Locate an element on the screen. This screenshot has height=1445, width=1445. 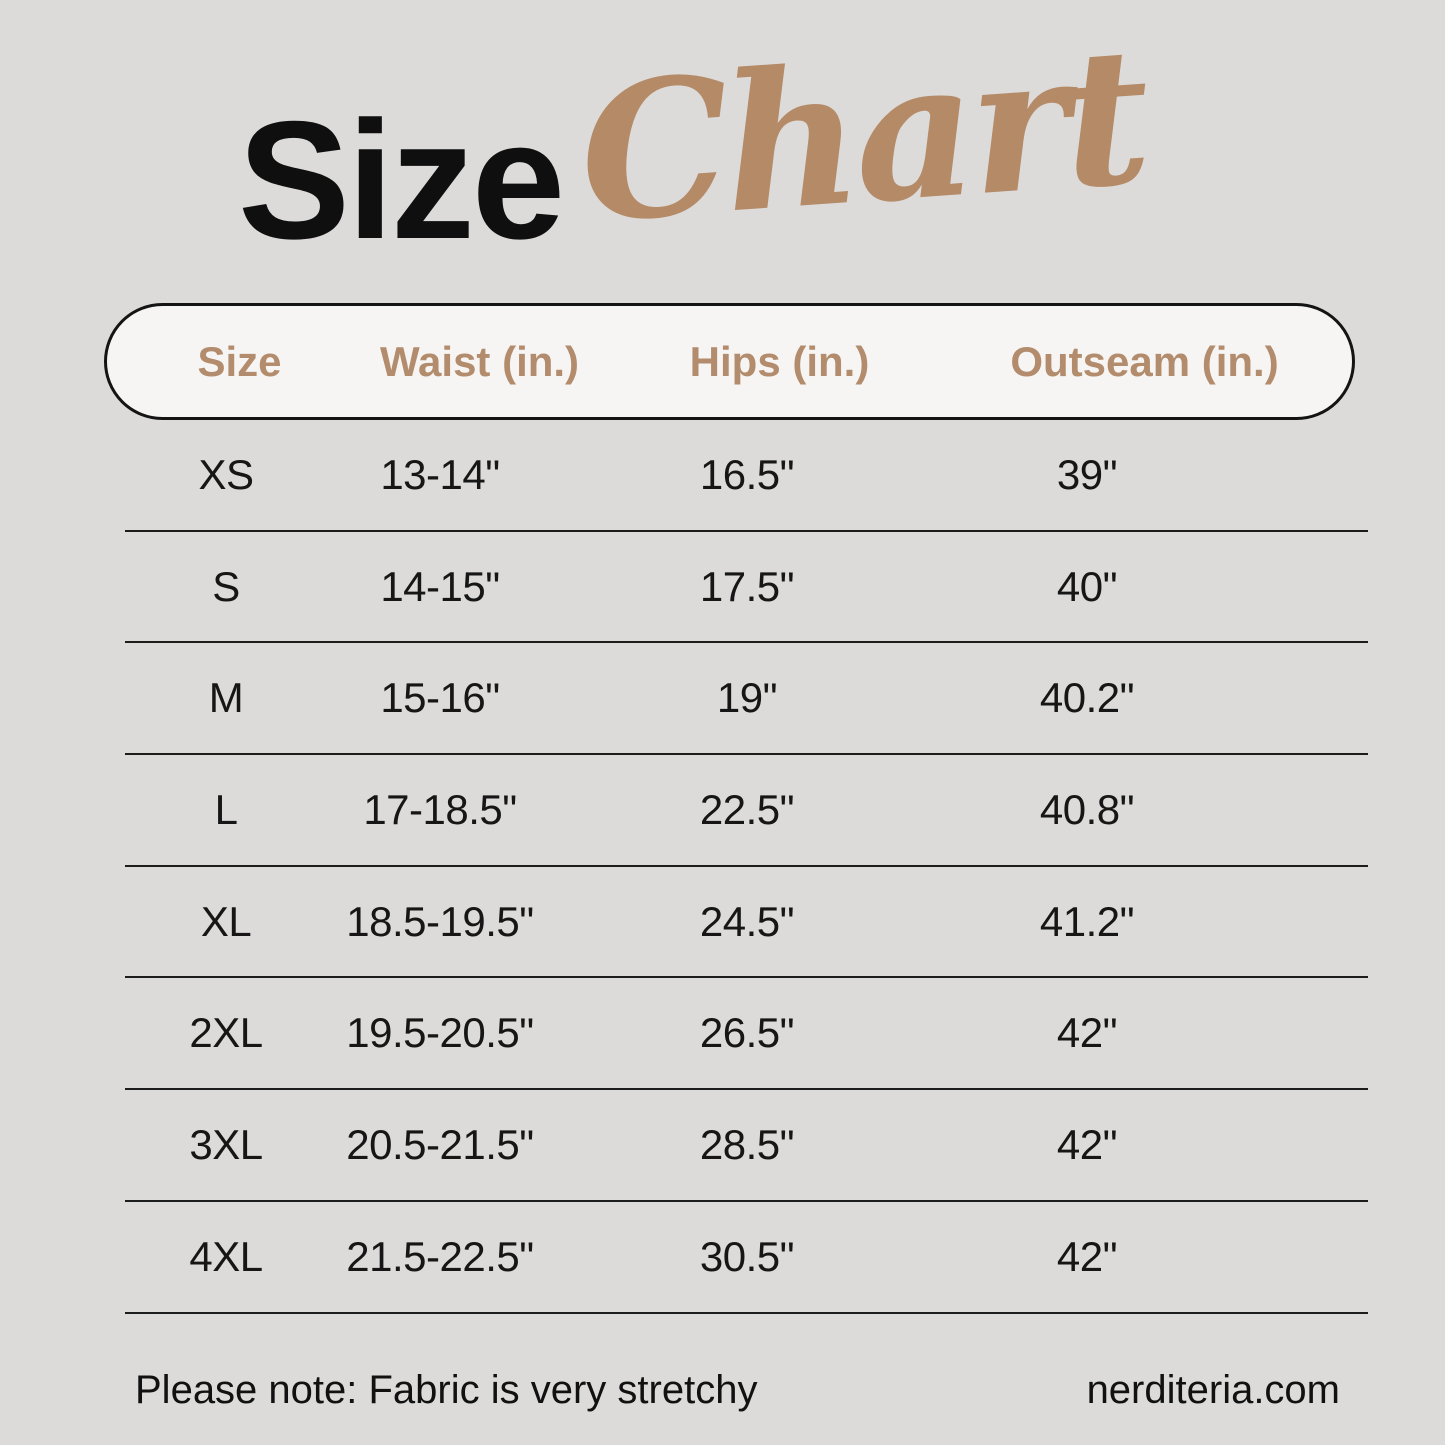
website-url: nerditeria.com is located at coordinates (1213, 1390).